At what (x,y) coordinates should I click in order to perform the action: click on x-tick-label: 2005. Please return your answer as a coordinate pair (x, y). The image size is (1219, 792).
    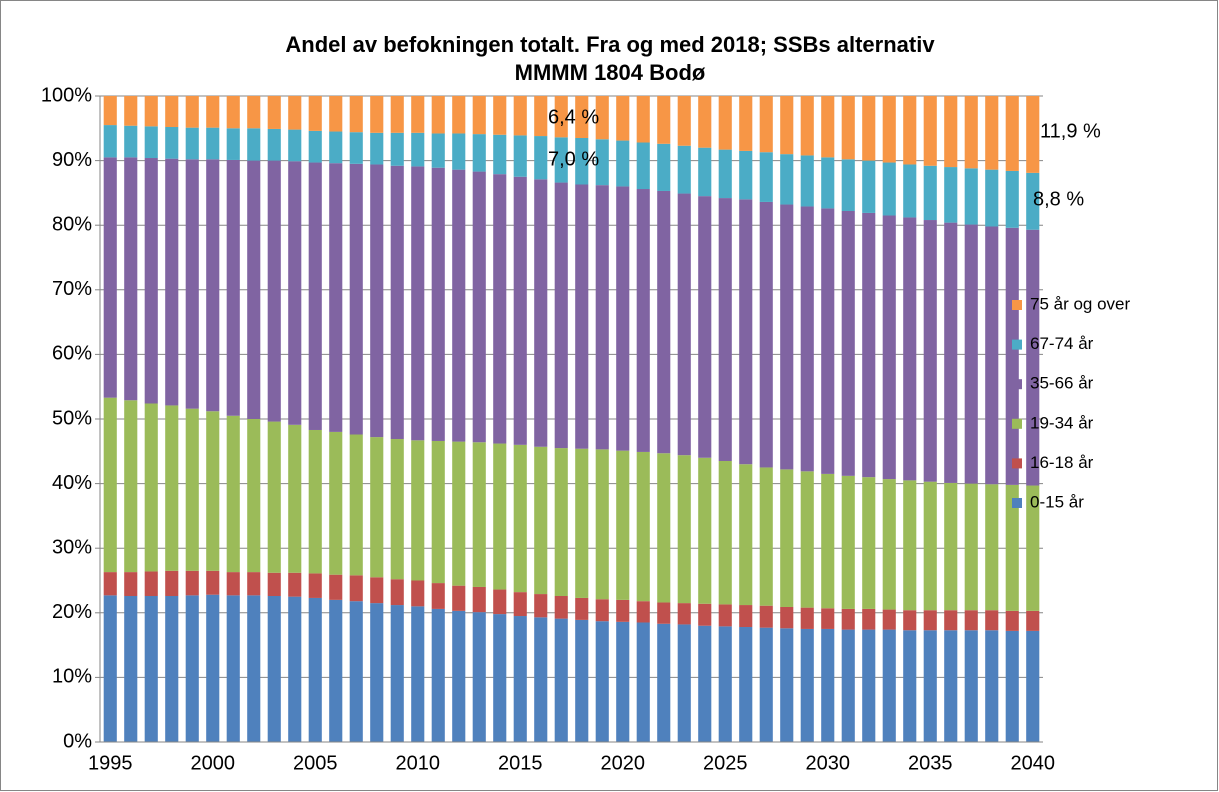
    Looking at the image, I should click on (315, 763).